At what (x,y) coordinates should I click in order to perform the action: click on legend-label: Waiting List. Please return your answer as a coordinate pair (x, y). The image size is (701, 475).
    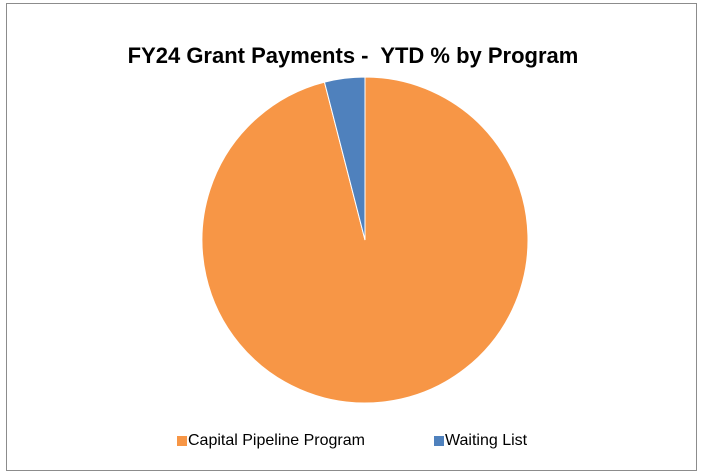
    Looking at the image, I should click on (486, 440).